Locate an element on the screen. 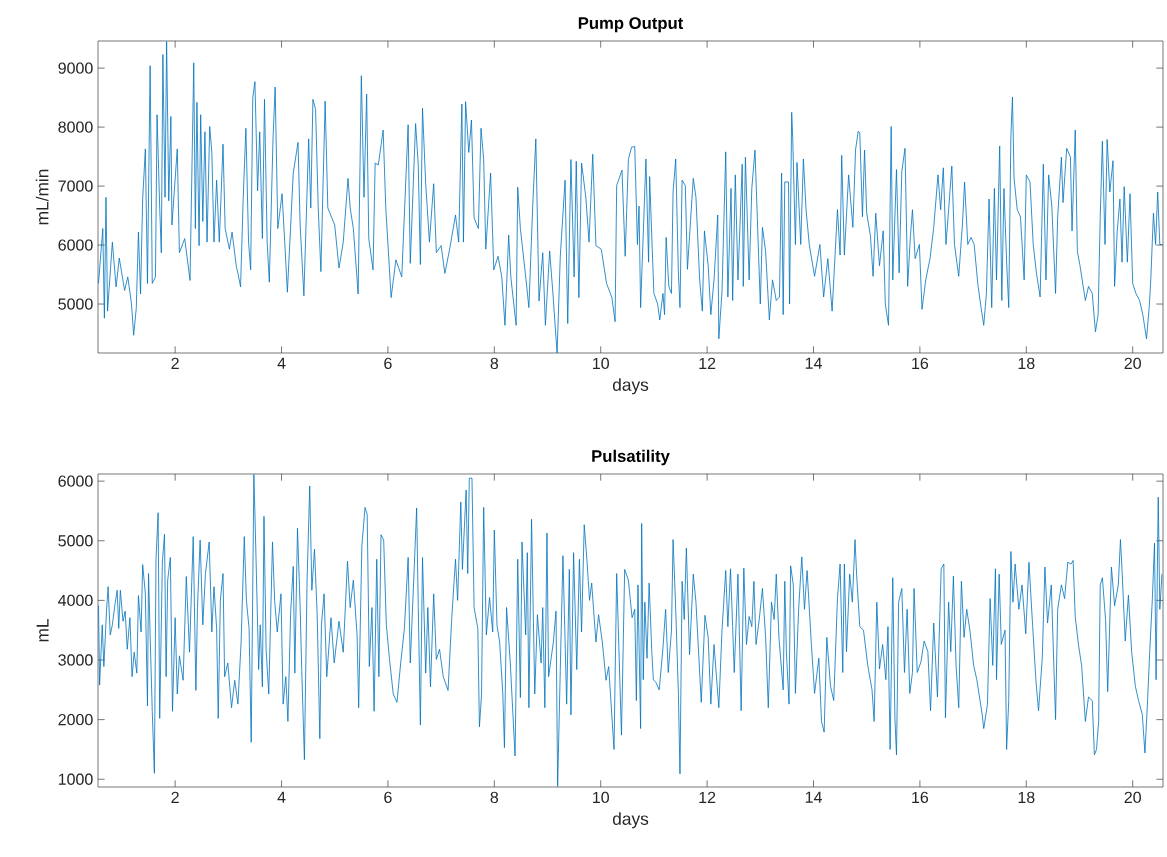 The height and width of the screenshot is (857, 1167). y-tick-label: 3000 is located at coordinates (75, 660).